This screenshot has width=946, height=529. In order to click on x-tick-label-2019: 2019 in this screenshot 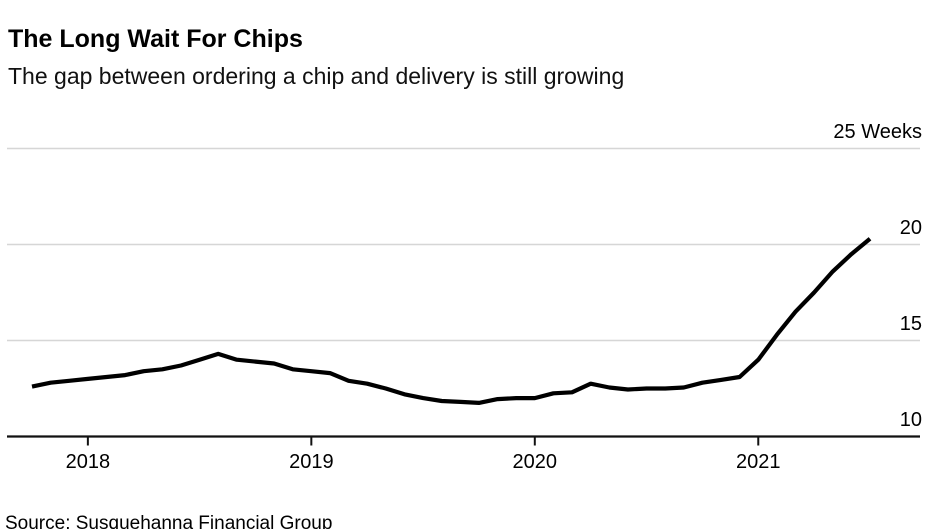, I will do `click(311, 462)`.